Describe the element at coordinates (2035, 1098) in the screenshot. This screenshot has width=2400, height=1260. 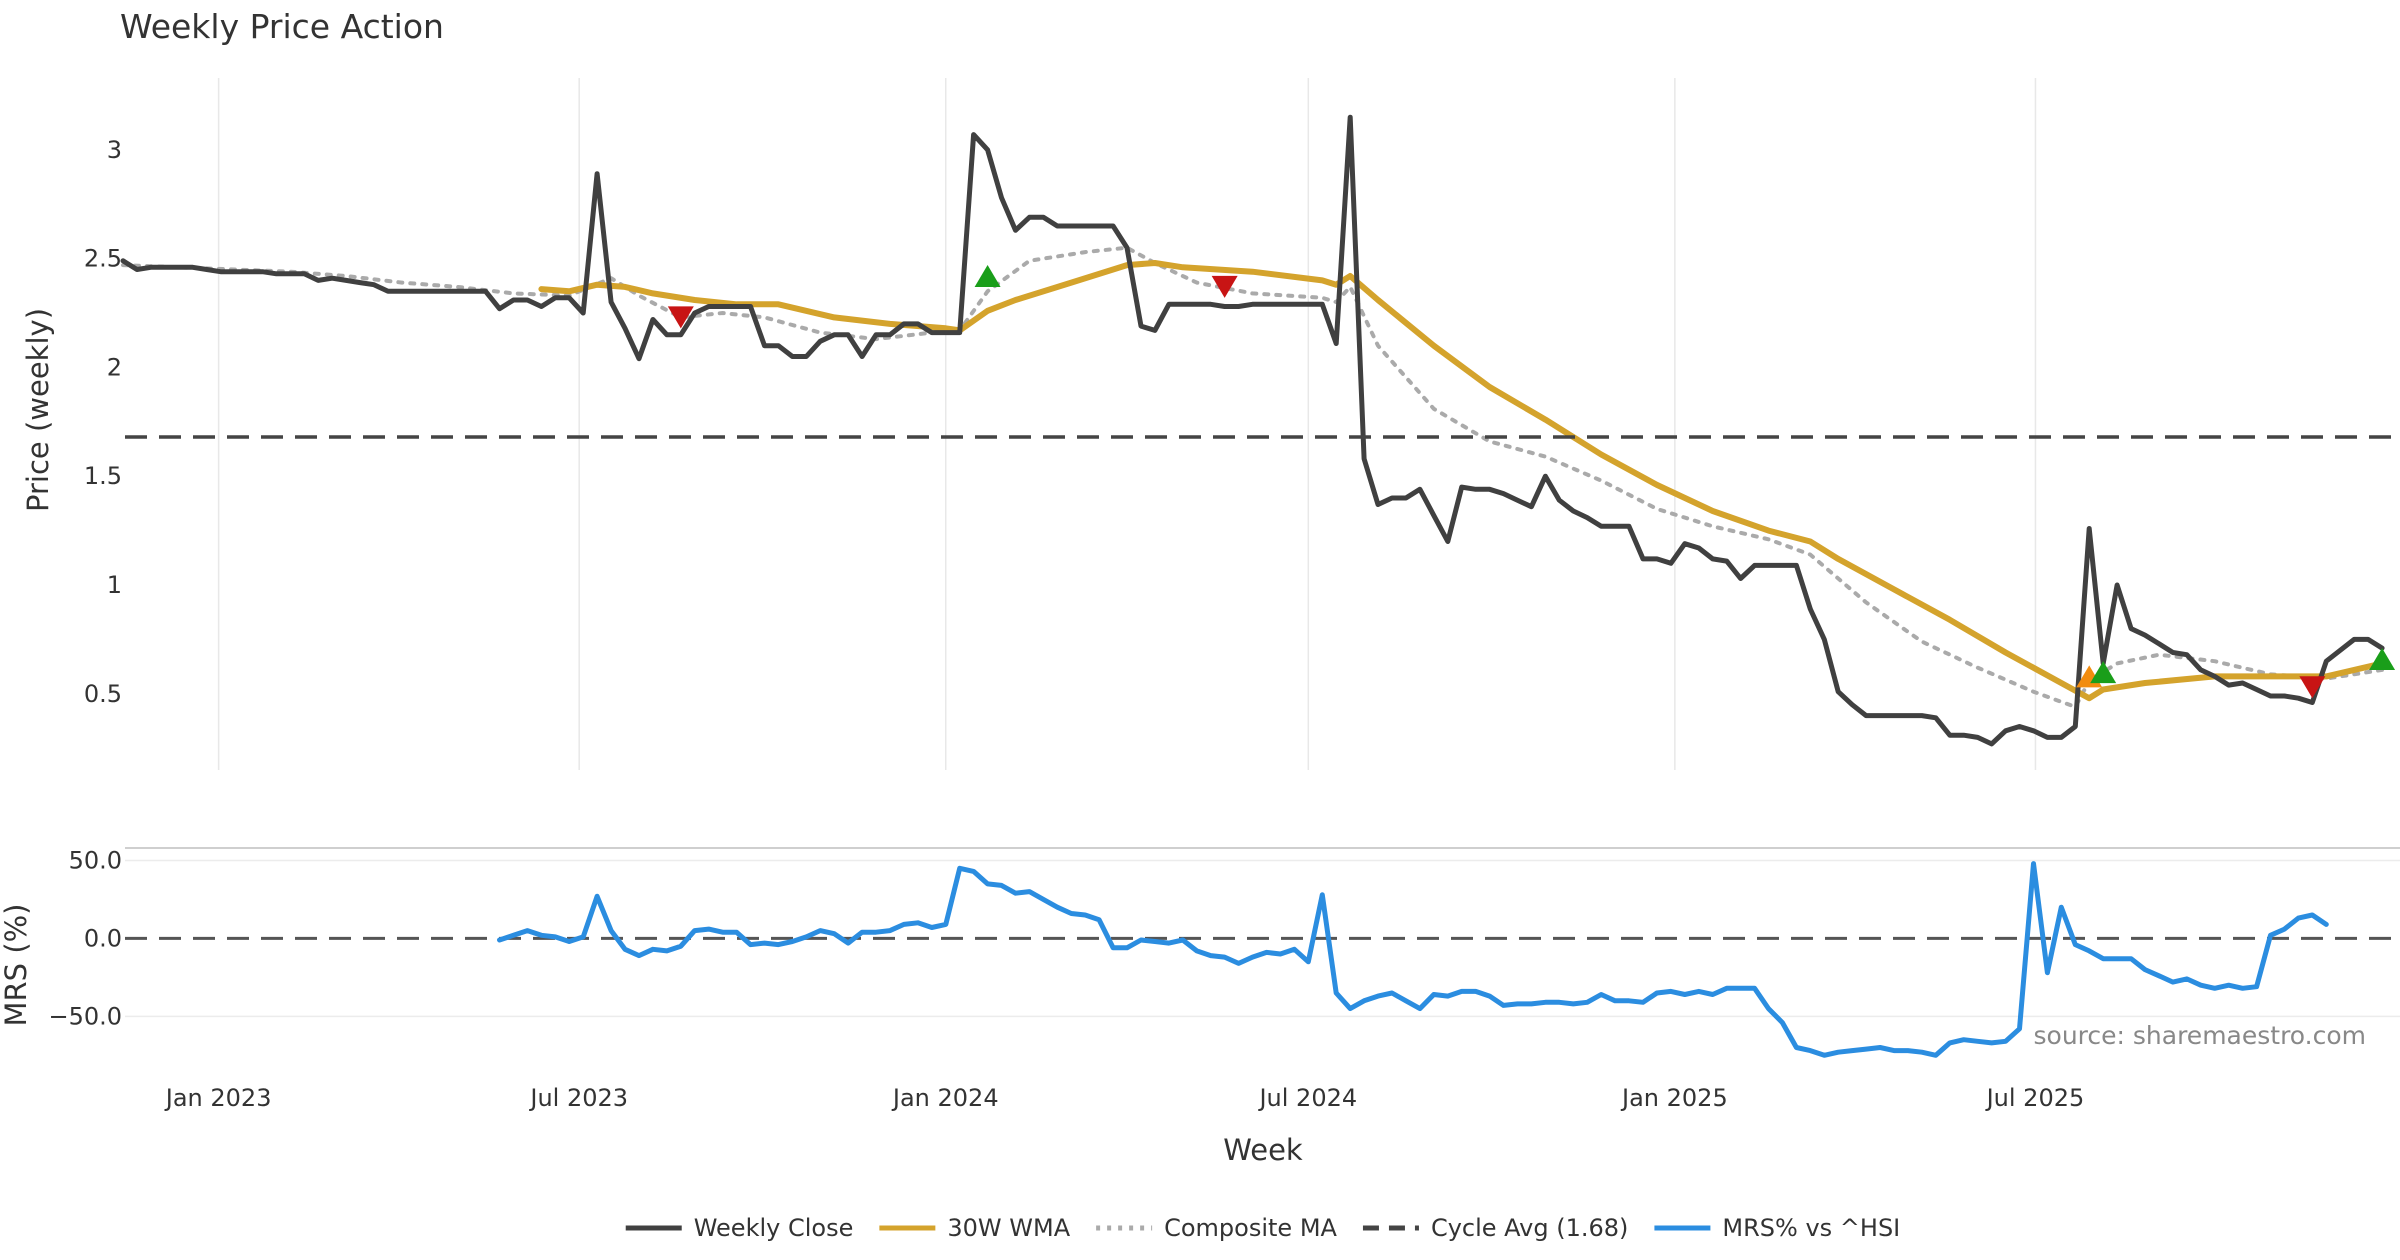
I see `x-tick-label: Jul 2025` at that location.